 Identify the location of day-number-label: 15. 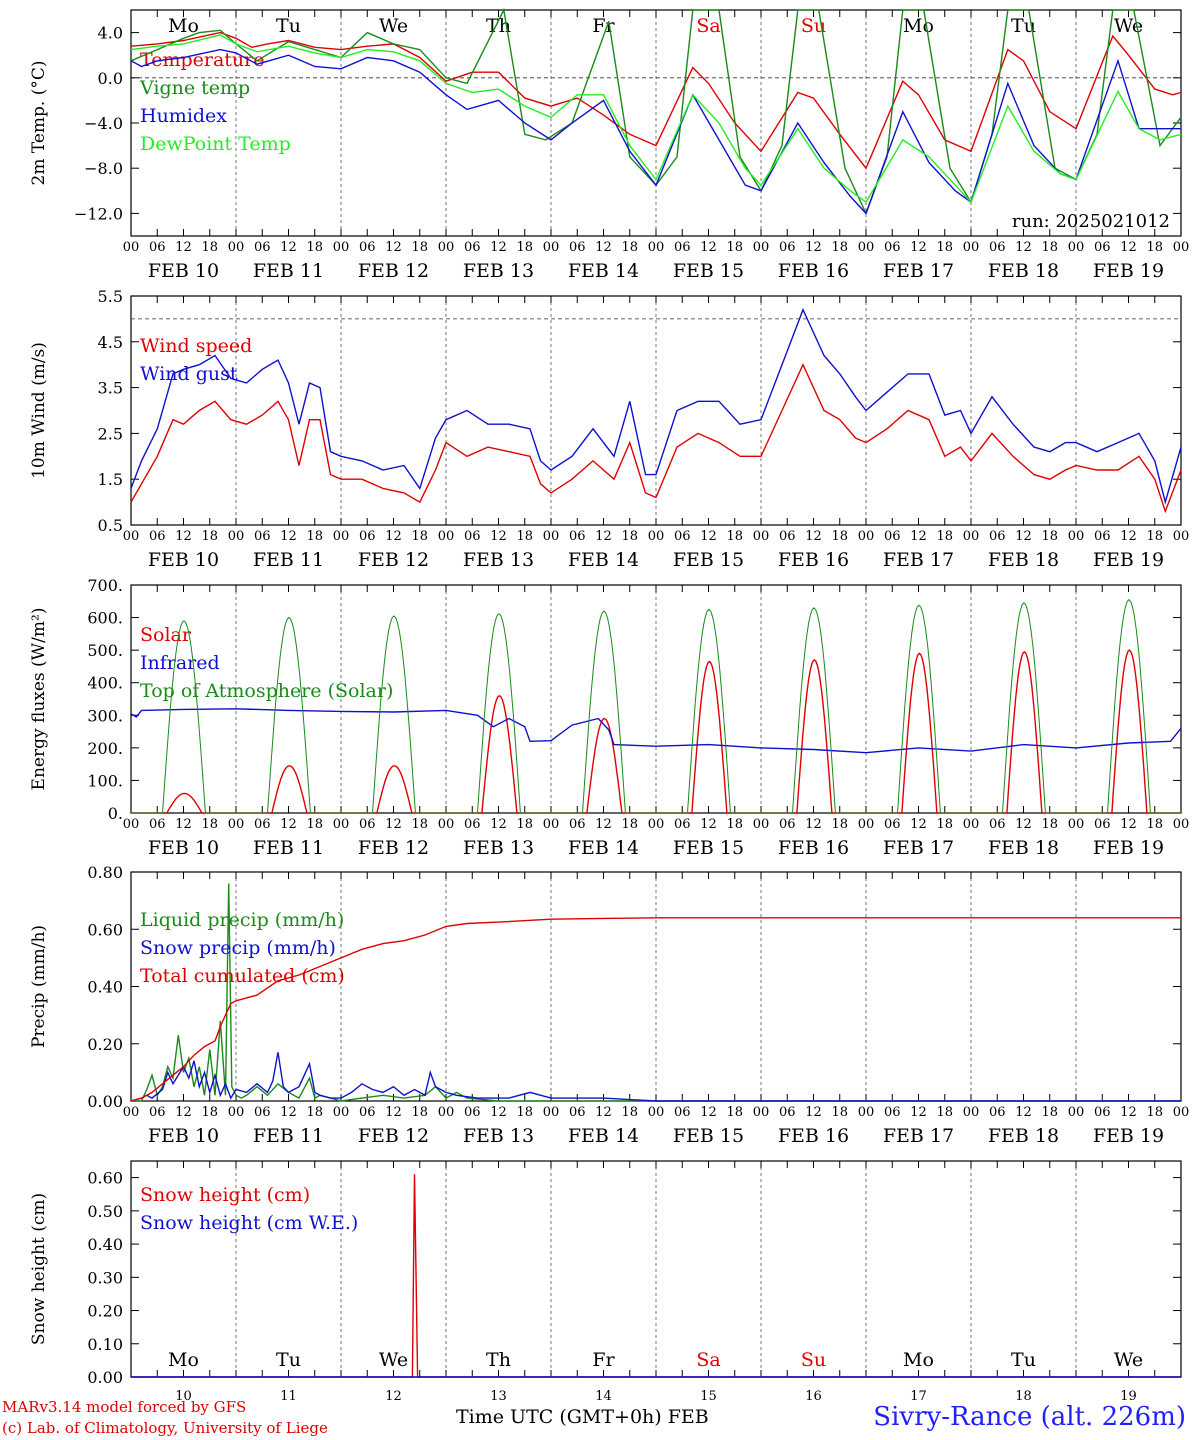
(708, 1396).